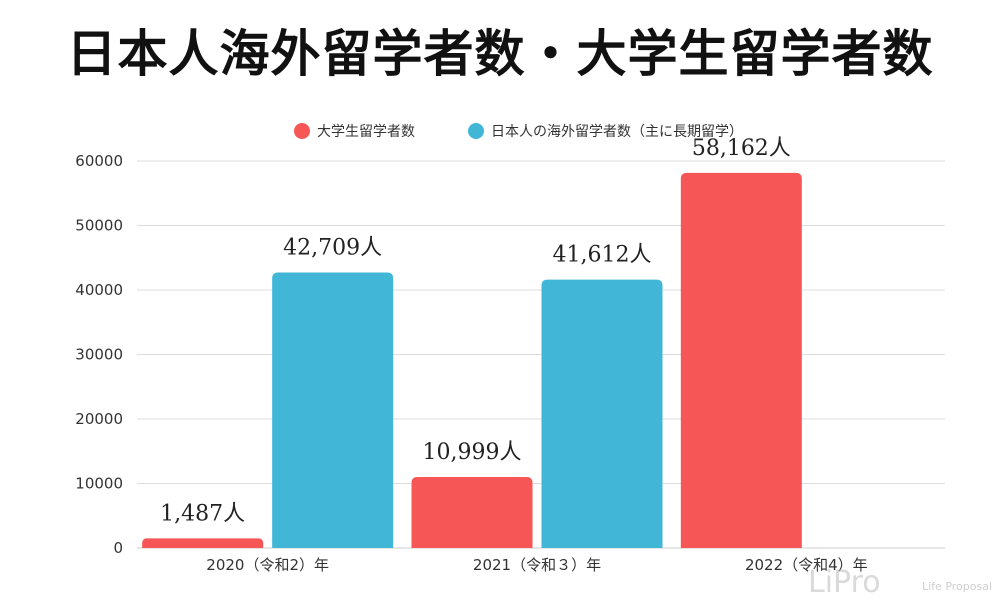 The width and height of the screenshot is (1000, 600). What do you see at coordinates (472, 452) in the screenshot?
I see `data-label: 10,999人` at bounding box center [472, 452].